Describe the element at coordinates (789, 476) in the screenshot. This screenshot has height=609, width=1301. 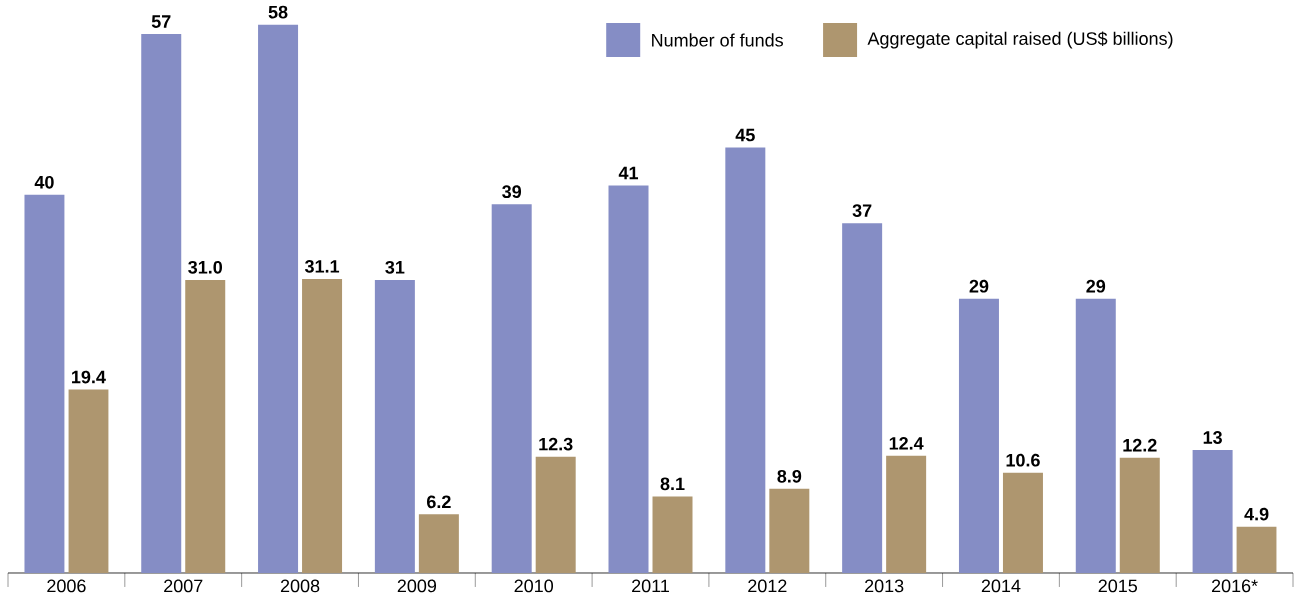
I see `data-label: 8.9` at that location.